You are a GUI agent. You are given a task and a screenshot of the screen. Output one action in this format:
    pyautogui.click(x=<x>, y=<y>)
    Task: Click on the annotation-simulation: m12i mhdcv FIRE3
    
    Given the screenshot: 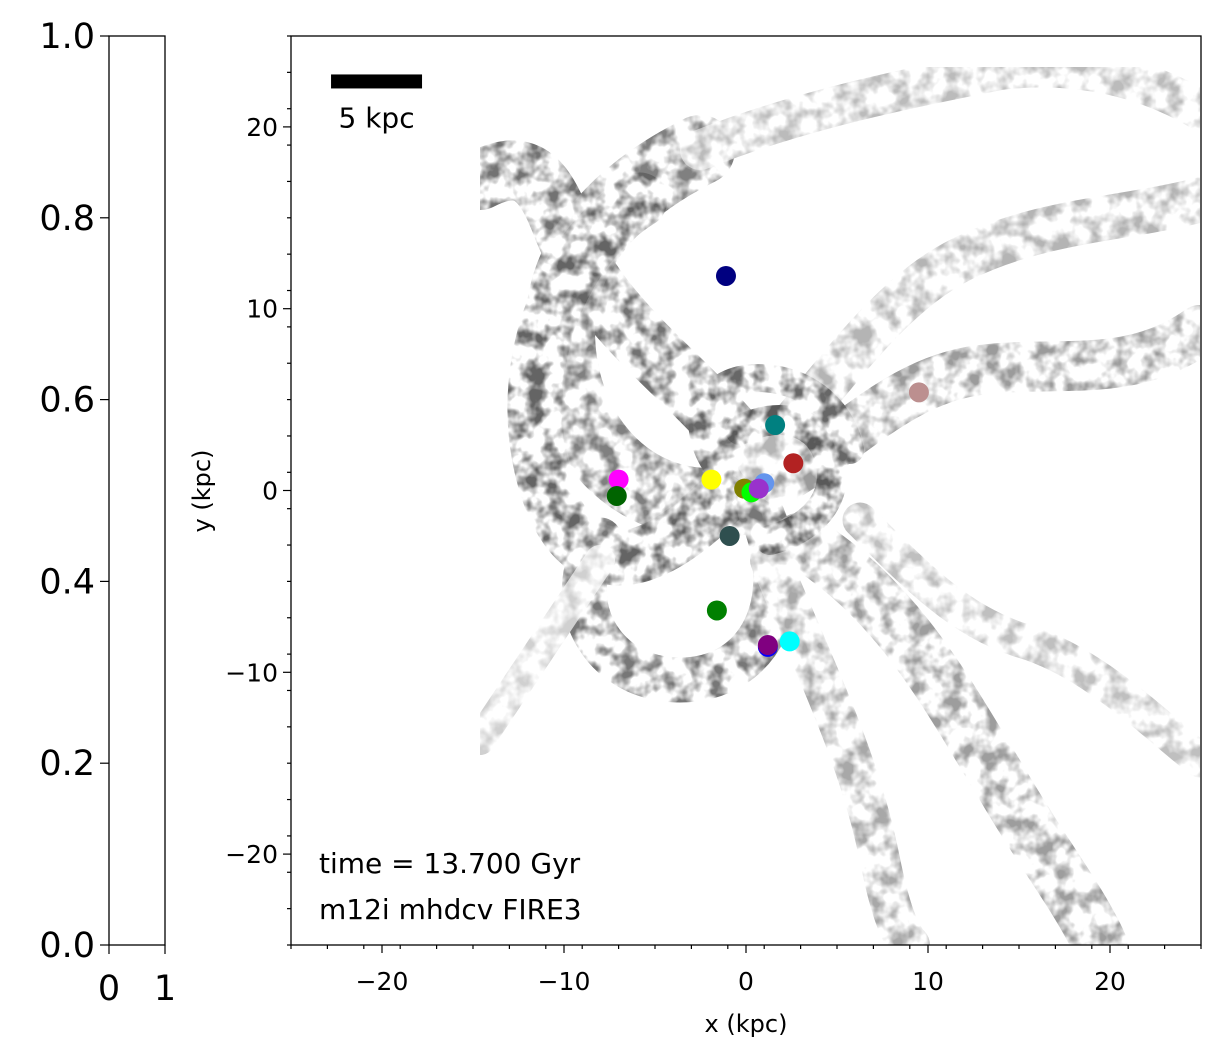 What is the action you would take?
    pyautogui.click(x=450, y=909)
    